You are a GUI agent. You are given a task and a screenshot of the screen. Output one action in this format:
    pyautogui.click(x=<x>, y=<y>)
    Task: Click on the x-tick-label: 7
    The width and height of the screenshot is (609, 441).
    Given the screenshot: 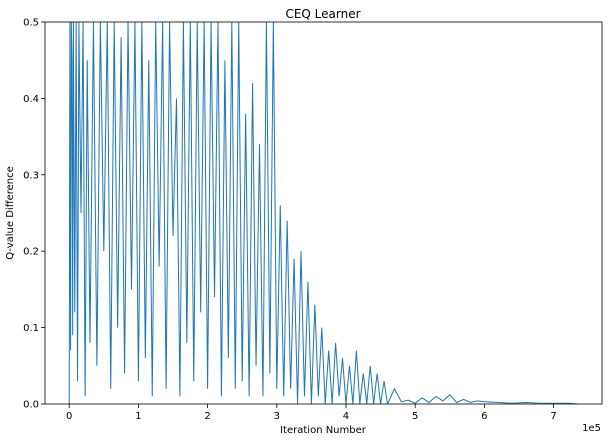 What is the action you would take?
    pyautogui.click(x=553, y=416)
    